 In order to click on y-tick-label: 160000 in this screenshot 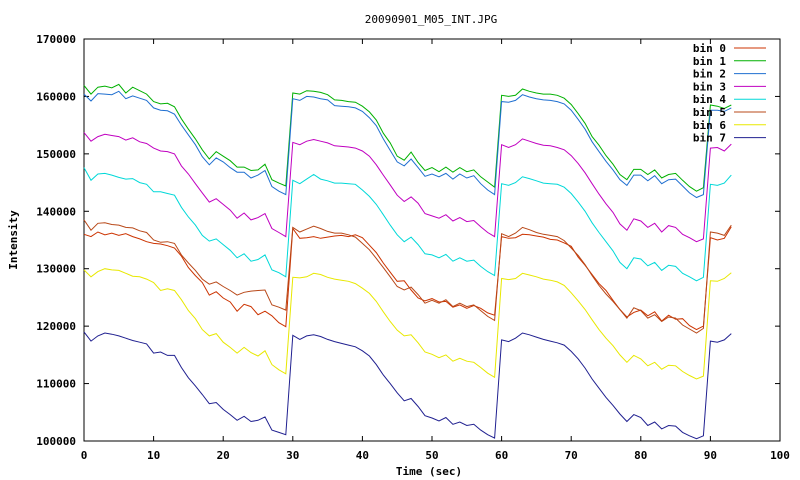, I will do `click(56, 96)`.